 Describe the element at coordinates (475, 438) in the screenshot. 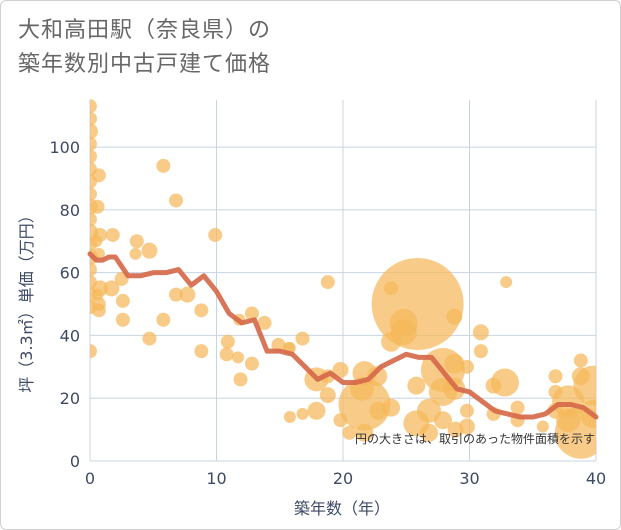

I see `bubble-size-note: 円の大きさは、取引のあった物件面積を示す` at that location.